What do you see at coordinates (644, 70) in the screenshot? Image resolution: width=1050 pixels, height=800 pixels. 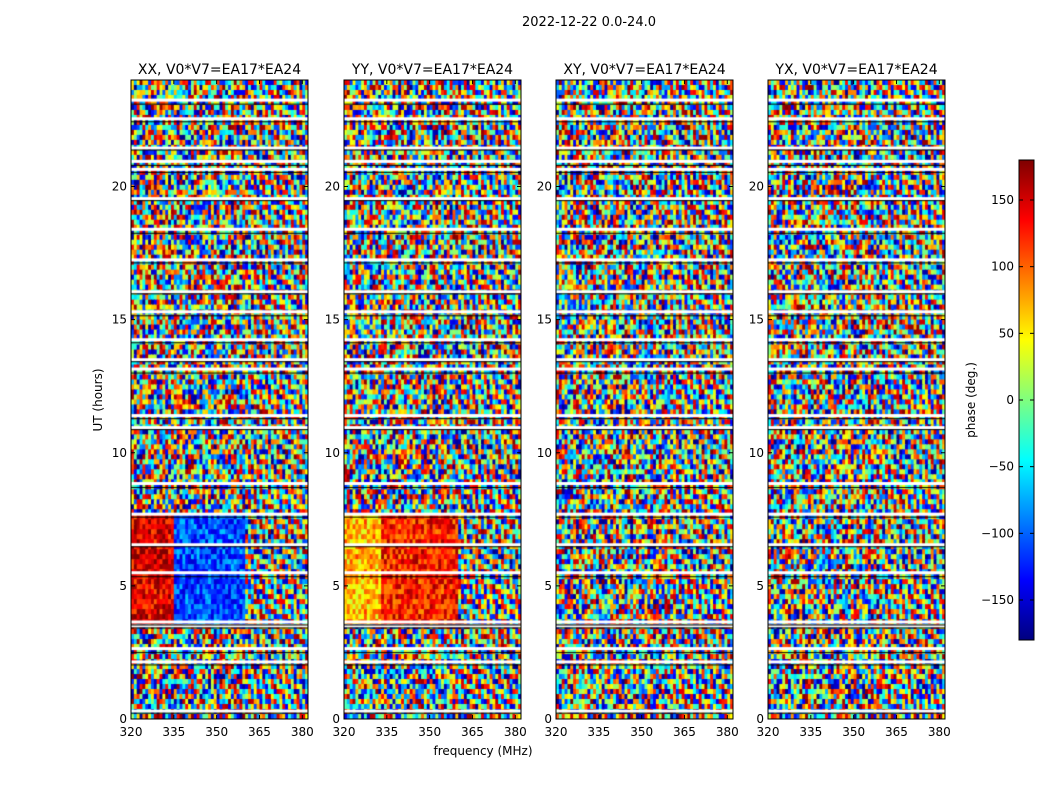 I see `panel-title: XY, V0*V7=EA17*EA24` at bounding box center [644, 70].